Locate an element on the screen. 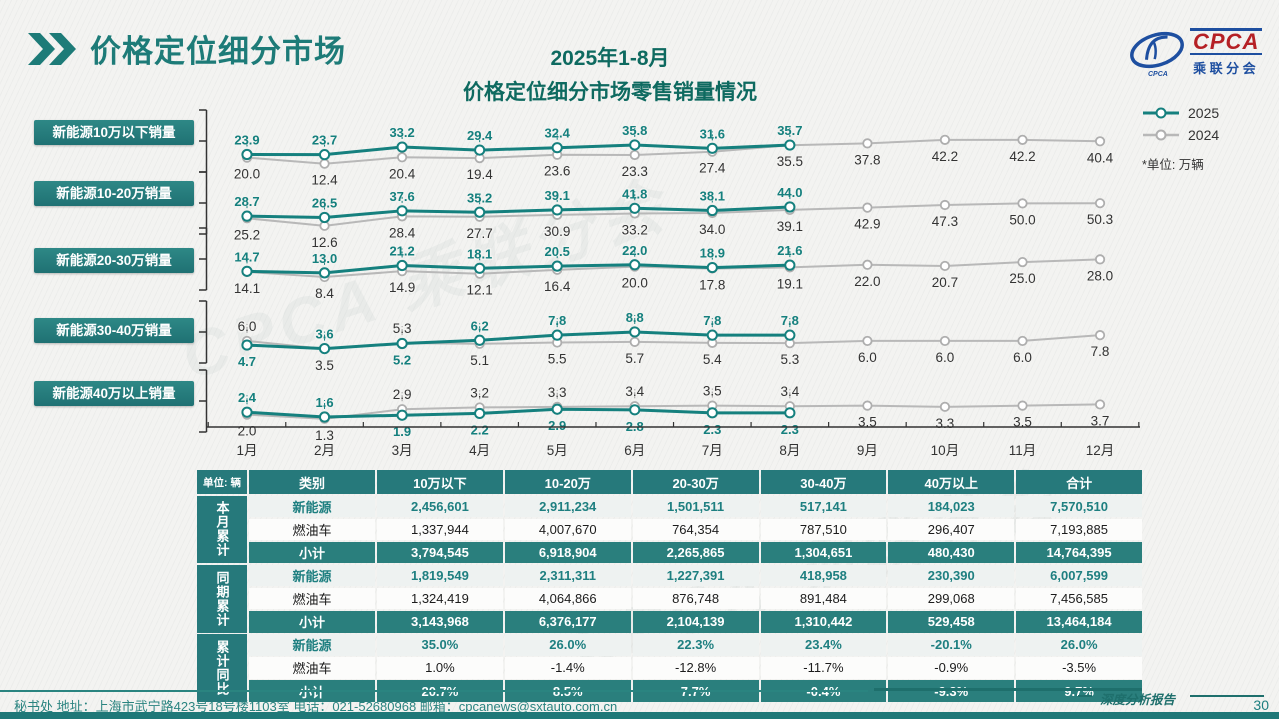 The image size is (1279, 719). data-label-2024: 5.1 is located at coordinates (479, 360).